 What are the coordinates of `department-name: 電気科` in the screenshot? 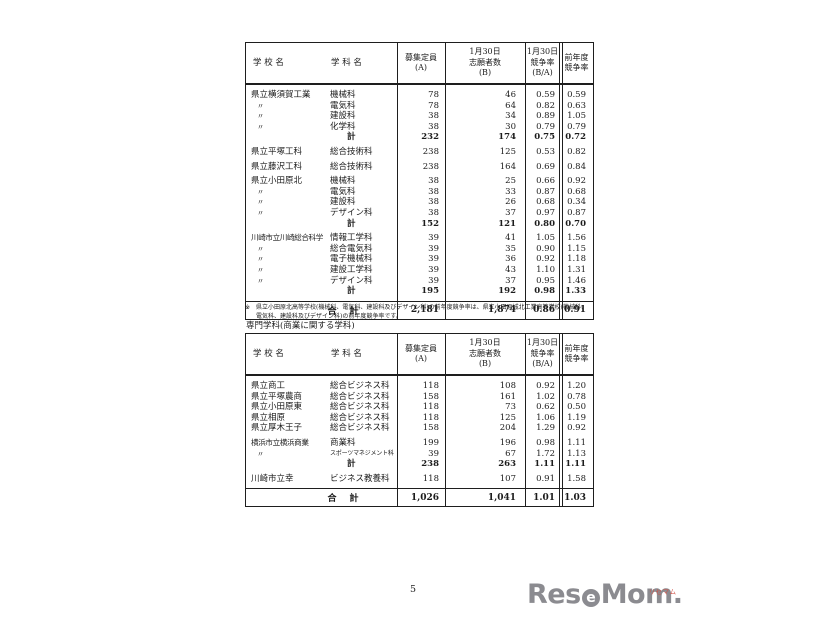 It's located at (343, 105).